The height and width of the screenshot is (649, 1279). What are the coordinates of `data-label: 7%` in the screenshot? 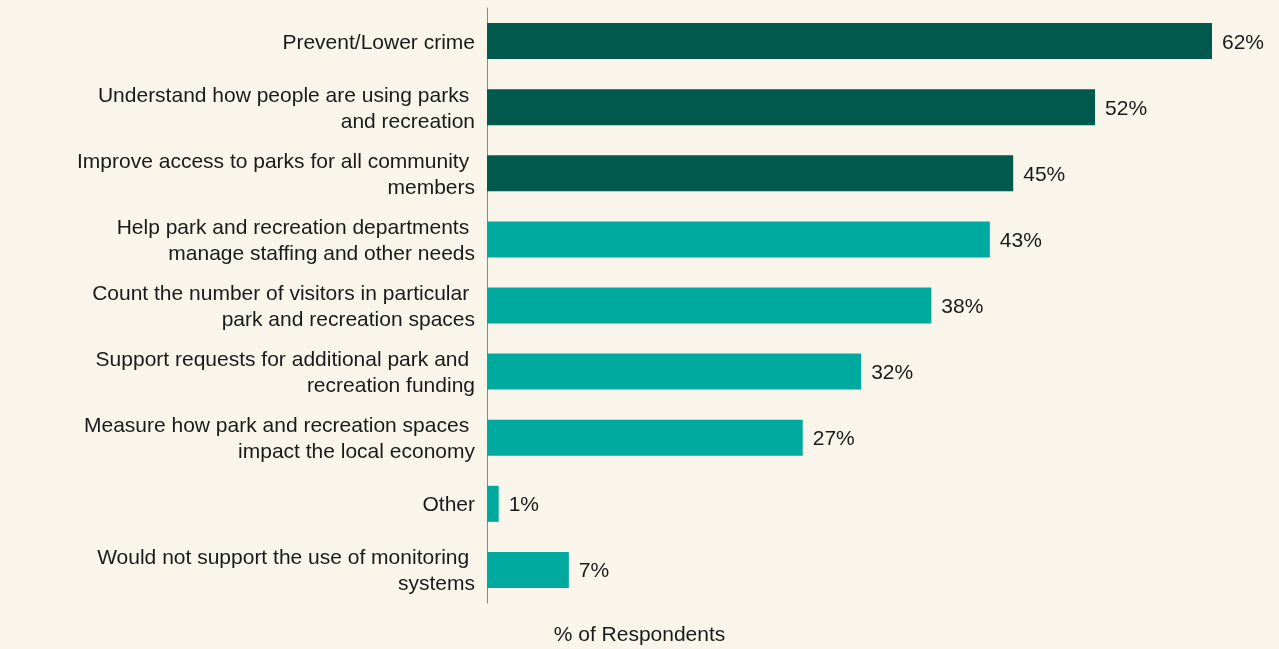 It's located at (594, 570).